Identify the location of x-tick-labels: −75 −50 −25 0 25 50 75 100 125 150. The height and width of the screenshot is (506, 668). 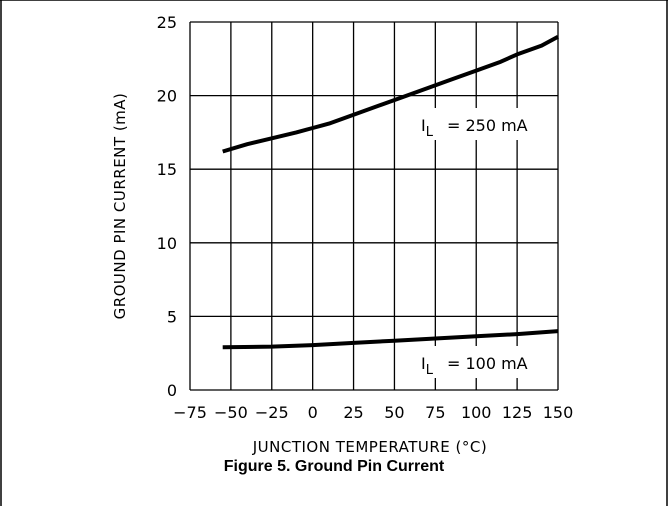
(373, 412).